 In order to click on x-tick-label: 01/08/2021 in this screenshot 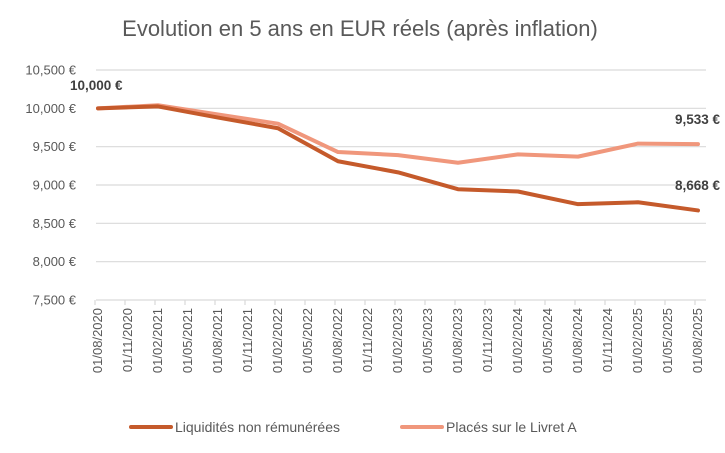, I will do `click(217, 340)`.